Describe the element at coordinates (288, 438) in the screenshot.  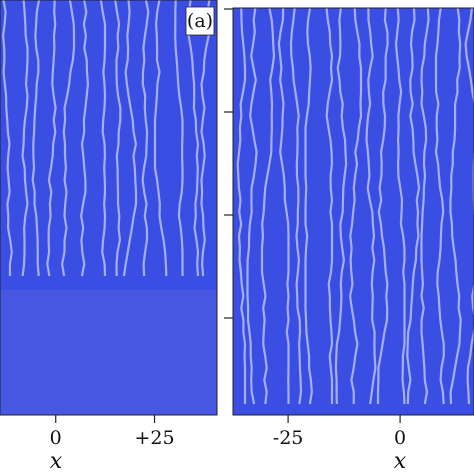
I see `x-tick-label: -25` at that location.